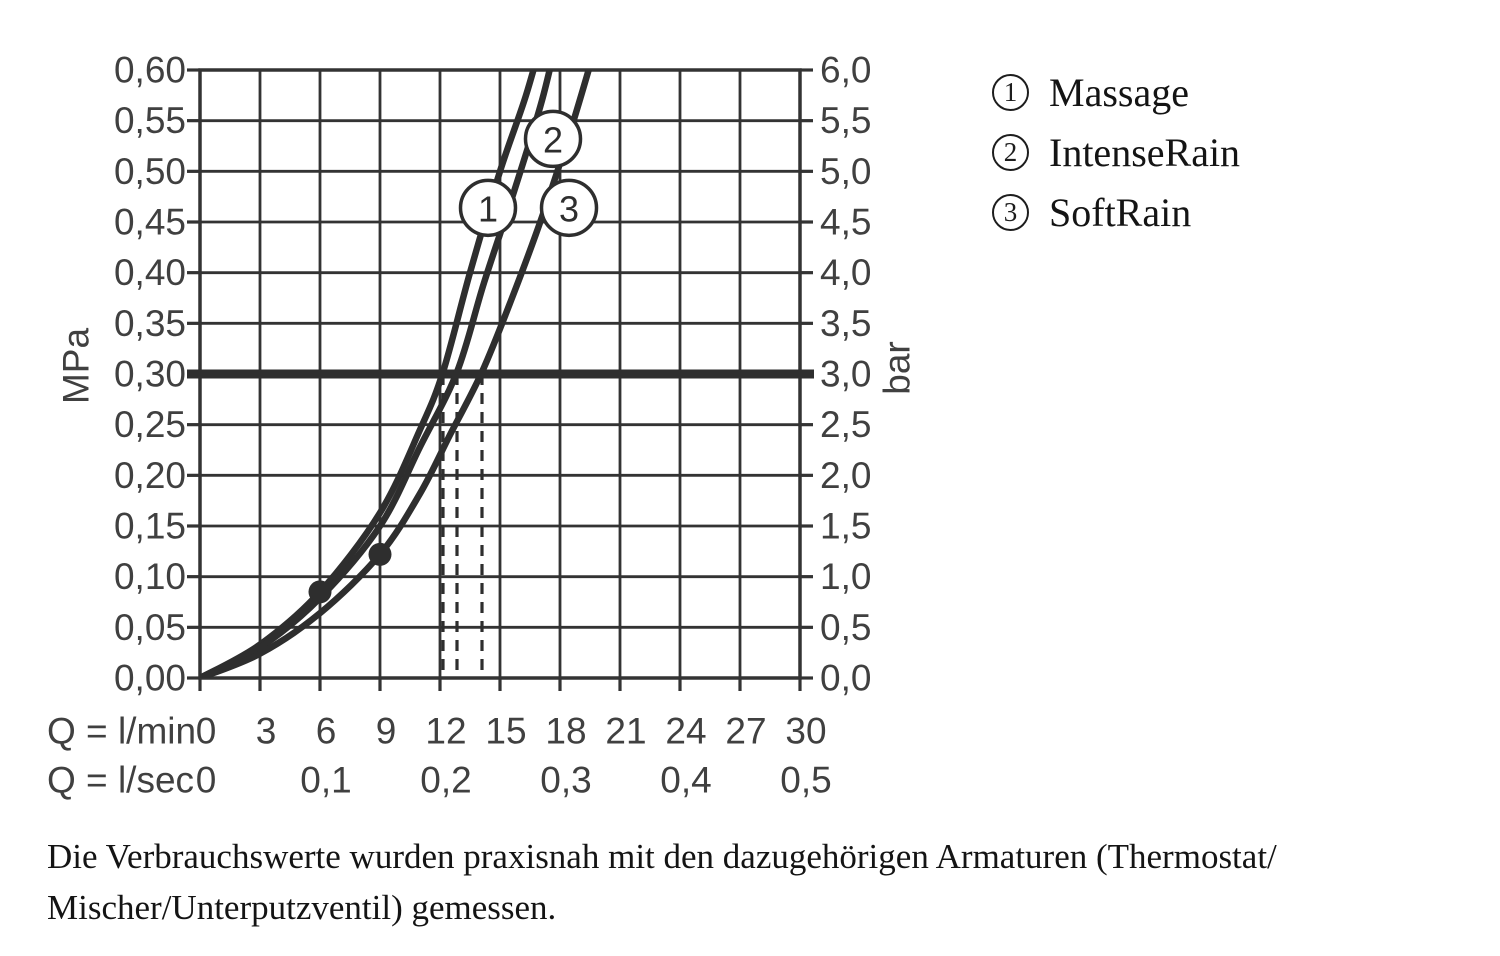  I want to click on y-left-tick-label: 0,20, so click(150, 475).